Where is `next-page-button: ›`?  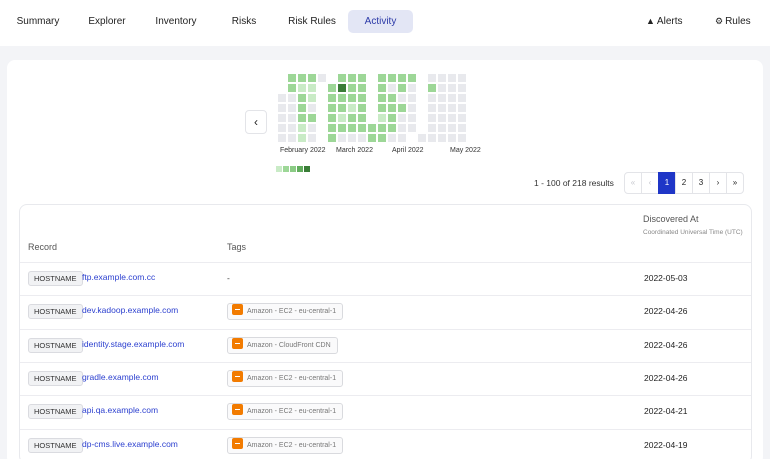
next-page-button: › is located at coordinates (718, 183).